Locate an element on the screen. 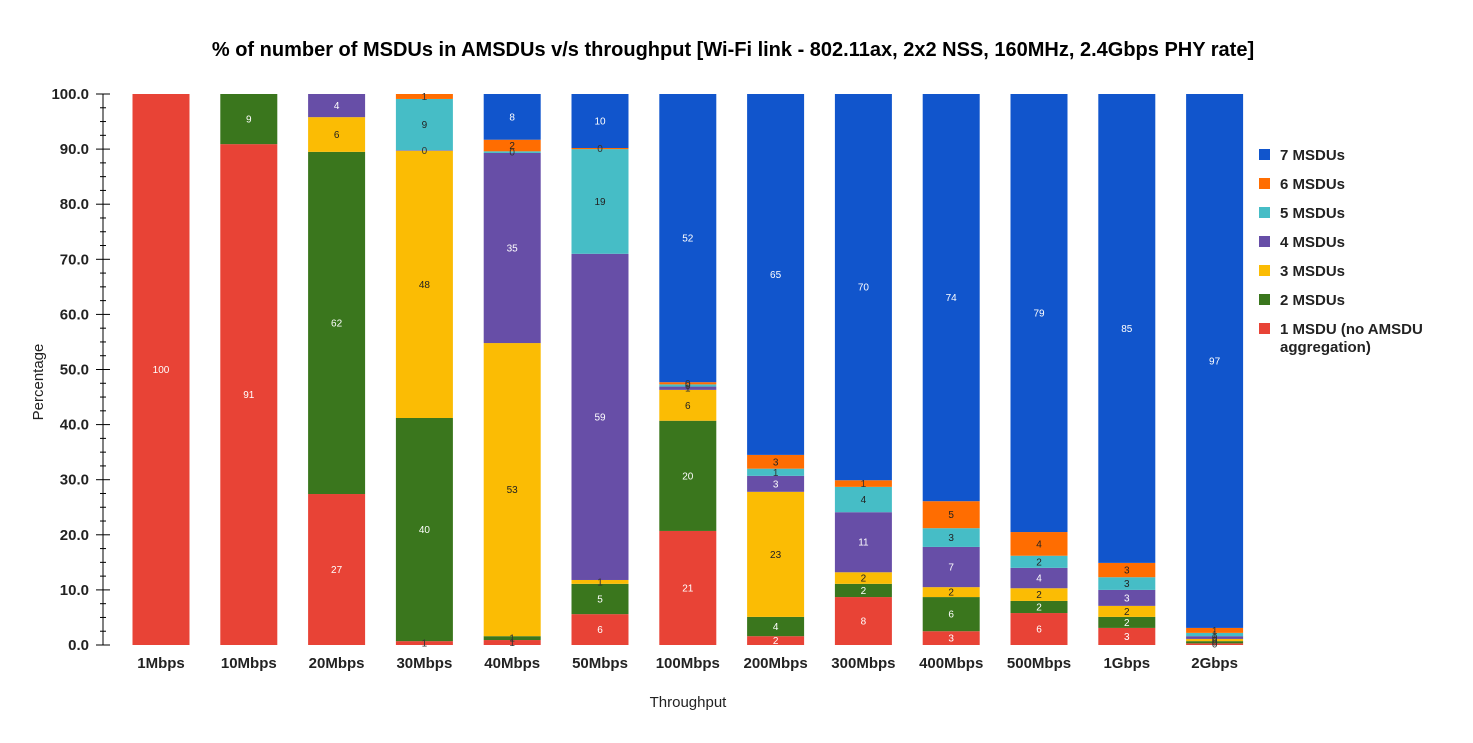 This screenshot has height=743, width=1473. data-label: 97 is located at coordinates (1215, 361).